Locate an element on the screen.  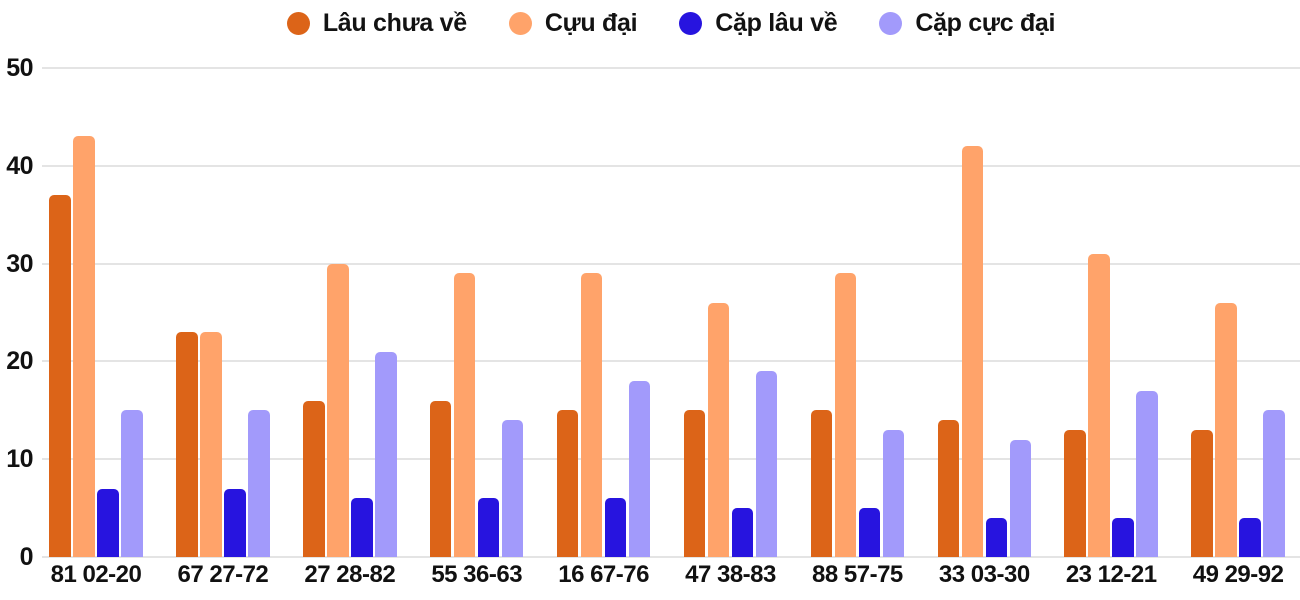
legend-item-3: Cặp cực đại is located at coordinates (967, 23).